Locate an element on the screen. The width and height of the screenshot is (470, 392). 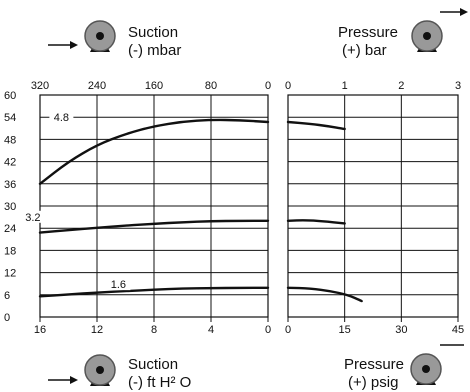
curve-label: 3.2 is located at coordinates (32, 218).